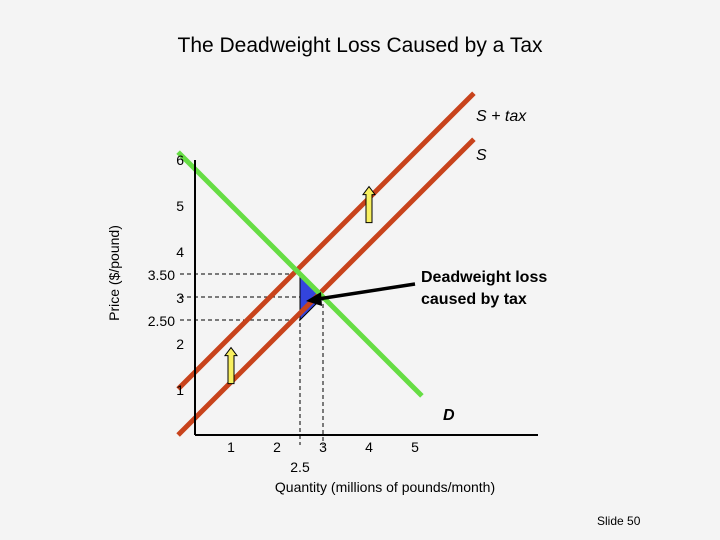  Describe the element at coordinates (277, 447) in the screenshot. I see `x-tick-label: 2` at that location.